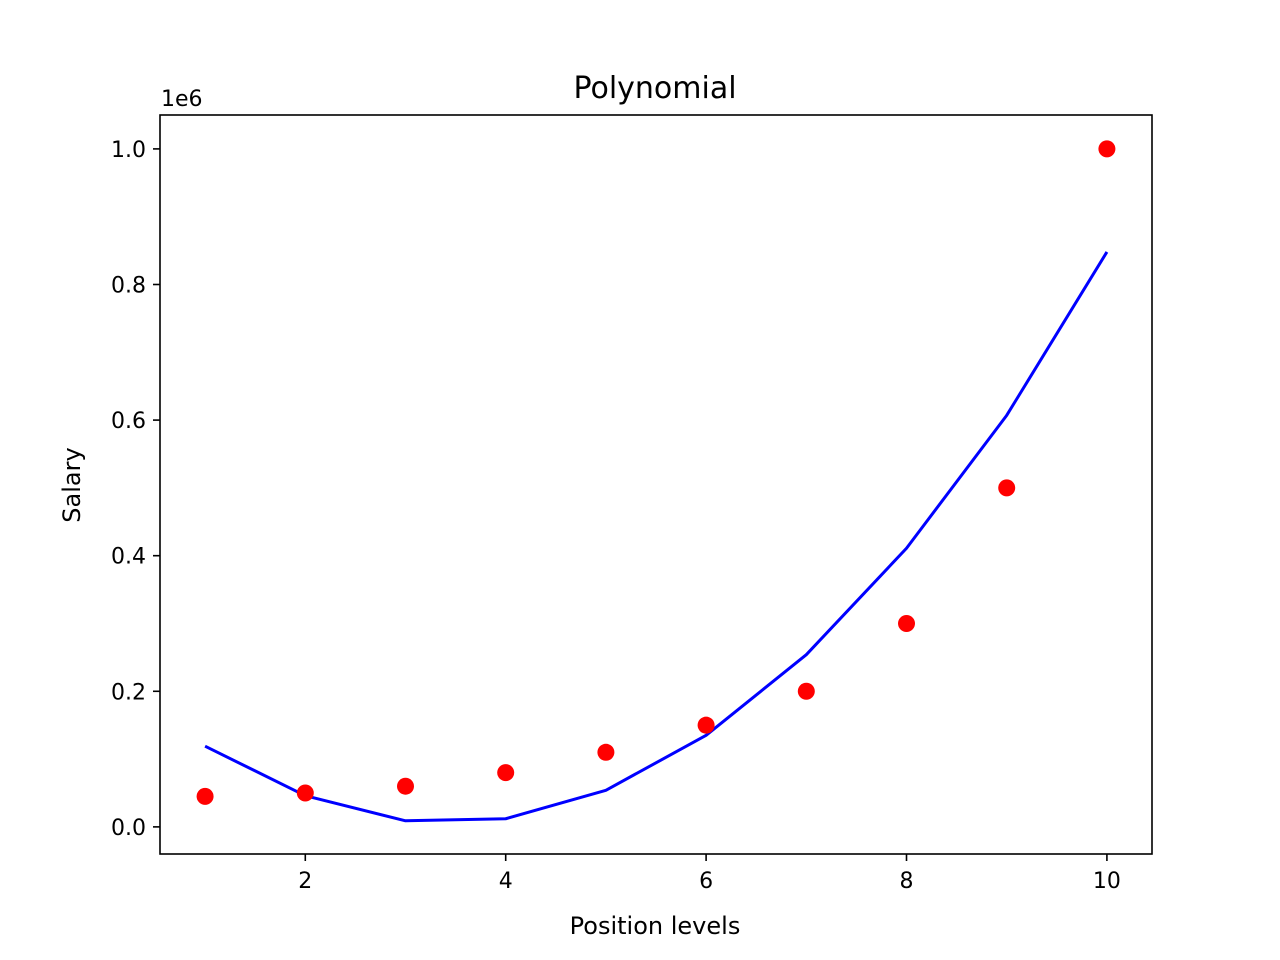 Image resolution: width=1280 pixels, height=960 pixels. I want to click on y-tick-label: 0.0, so click(128, 828).